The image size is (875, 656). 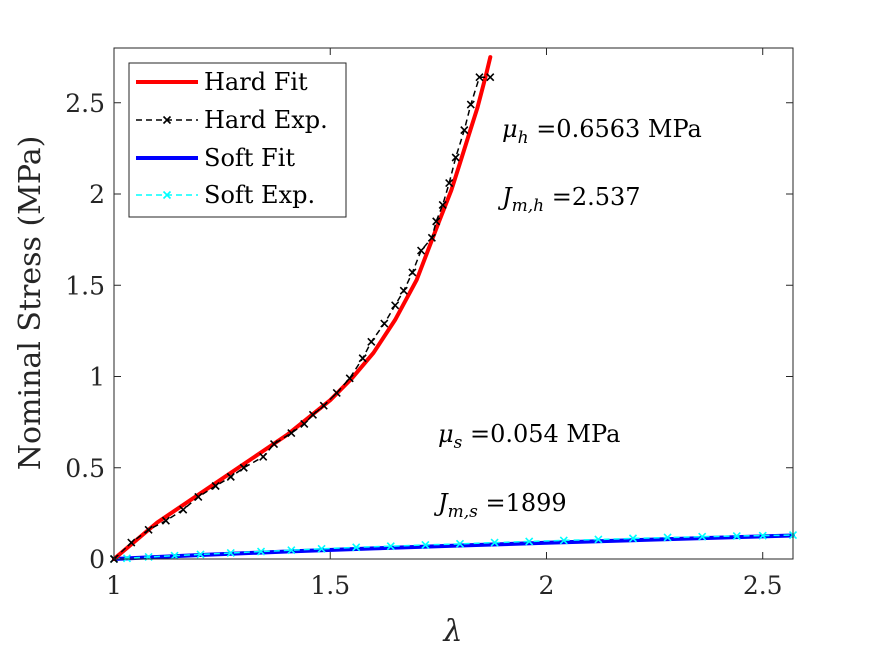 What do you see at coordinates (592, 197) in the screenshot?
I see `annotation-value: =2.537` at bounding box center [592, 197].